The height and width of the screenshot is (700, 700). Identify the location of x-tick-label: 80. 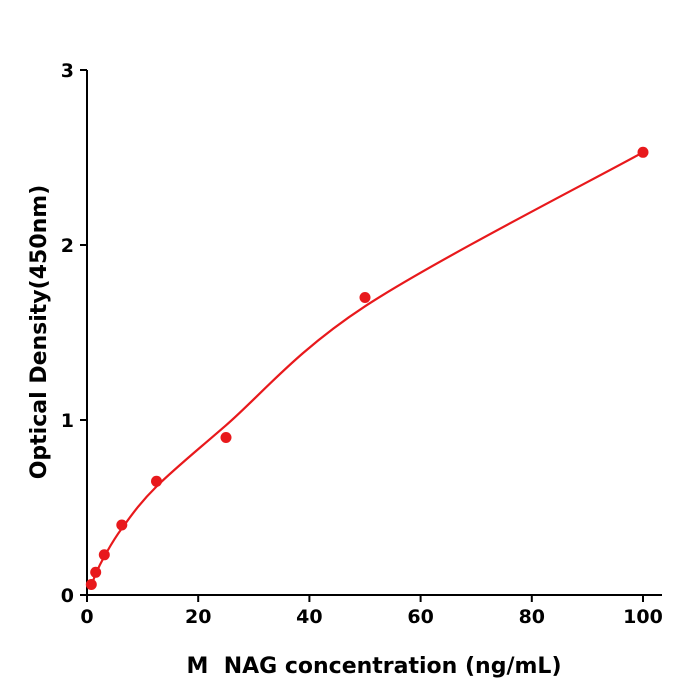
(532, 617).